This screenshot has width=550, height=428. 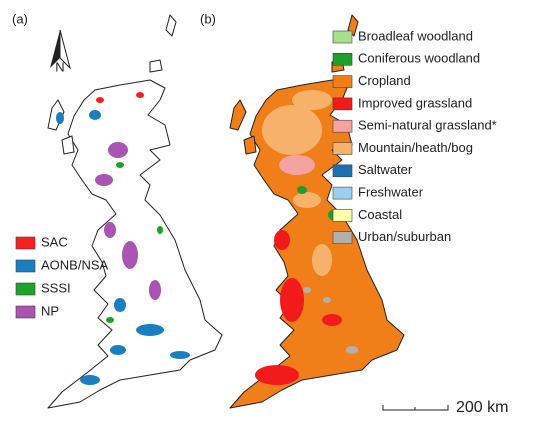 What do you see at coordinates (20, 18) in the screenshot?
I see `panel-label: (a)` at bounding box center [20, 18].